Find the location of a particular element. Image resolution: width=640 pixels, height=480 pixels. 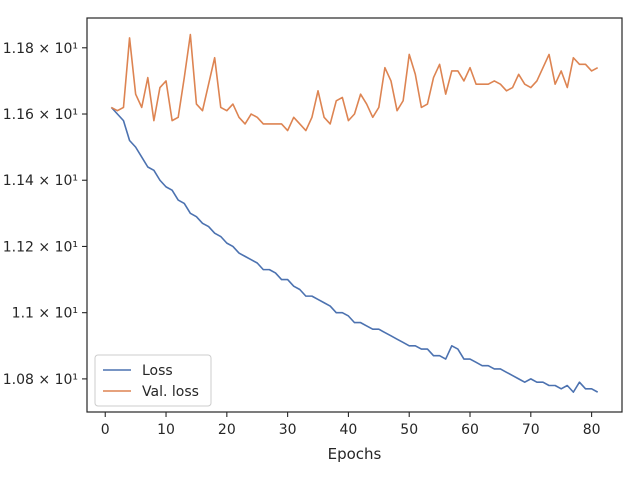

legend: Loss Val. loss is located at coordinates (153, 380).